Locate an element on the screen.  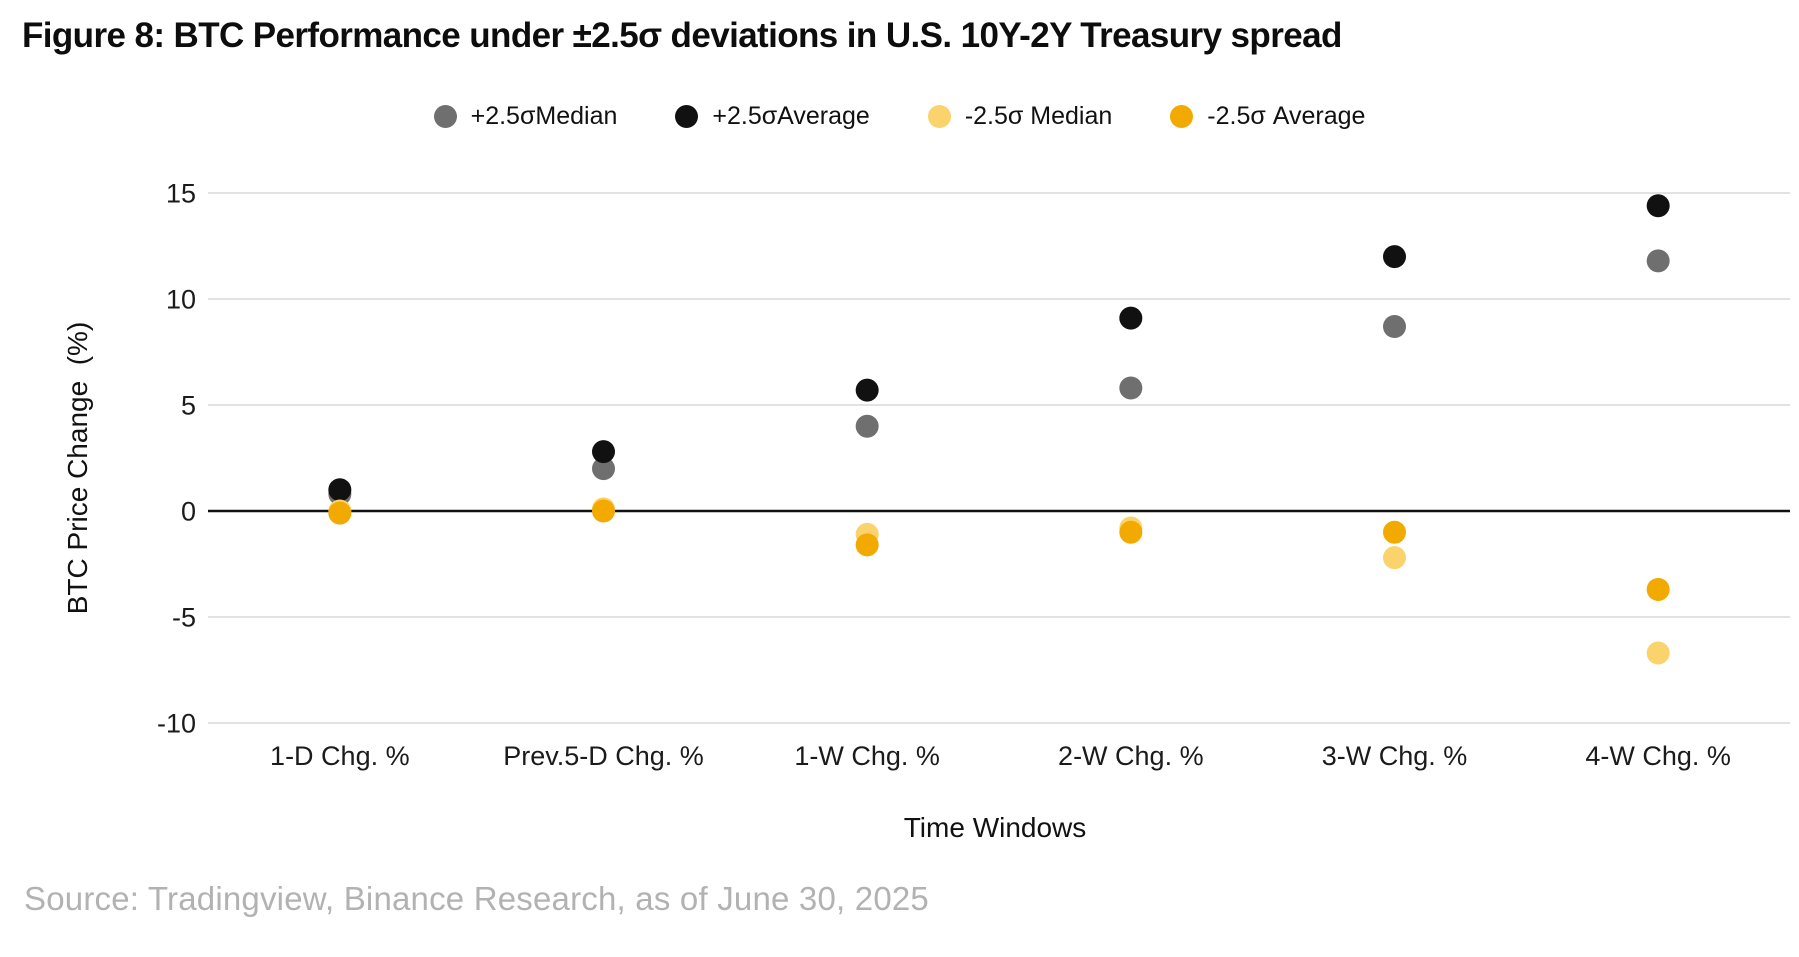
legend-label: -2.5σ Average is located at coordinates (1286, 116).